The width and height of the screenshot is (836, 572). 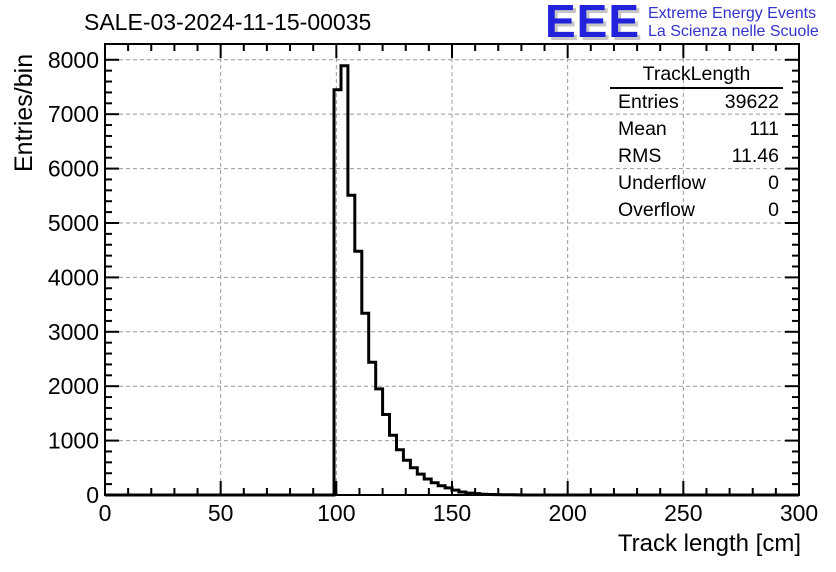 What do you see at coordinates (696, 210) in the screenshot?
I see `stats-row-overflow: Overflow 0` at bounding box center [696, 210].